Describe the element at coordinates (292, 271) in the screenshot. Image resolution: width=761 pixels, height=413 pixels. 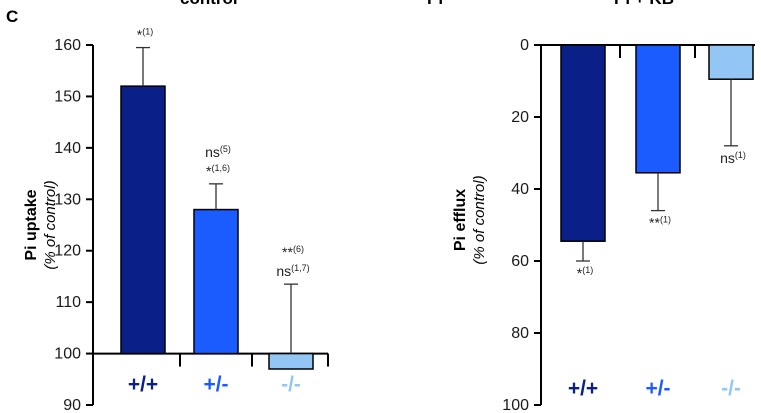
I see `significance-label: ns(1,7)` at that location.